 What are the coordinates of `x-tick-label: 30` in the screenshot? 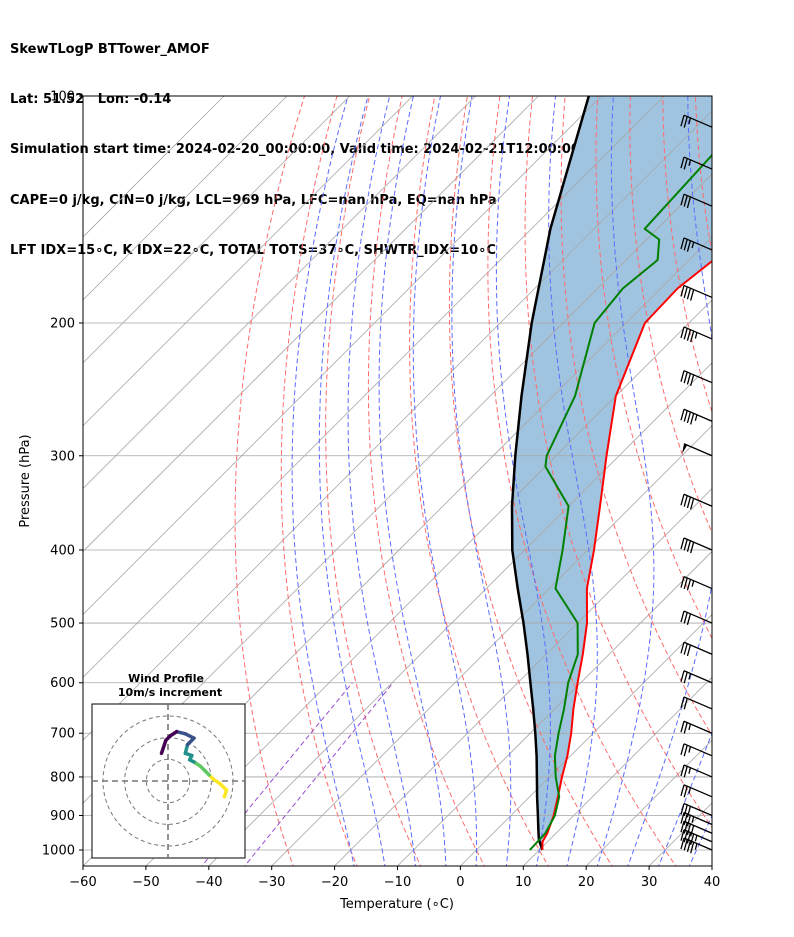 It's located at (649, 882).